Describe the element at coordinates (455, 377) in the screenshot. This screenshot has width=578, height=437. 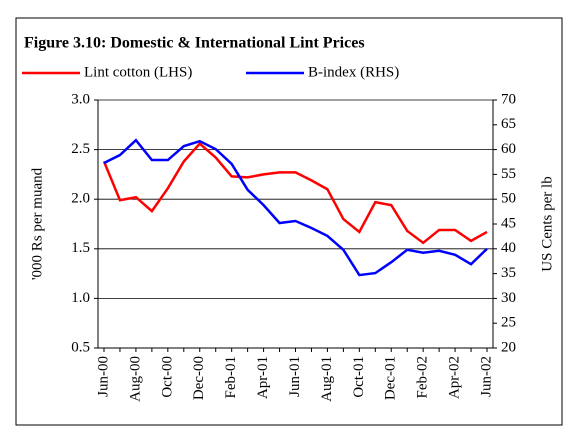
I see `x-tick-label: Apr-02` at that location.